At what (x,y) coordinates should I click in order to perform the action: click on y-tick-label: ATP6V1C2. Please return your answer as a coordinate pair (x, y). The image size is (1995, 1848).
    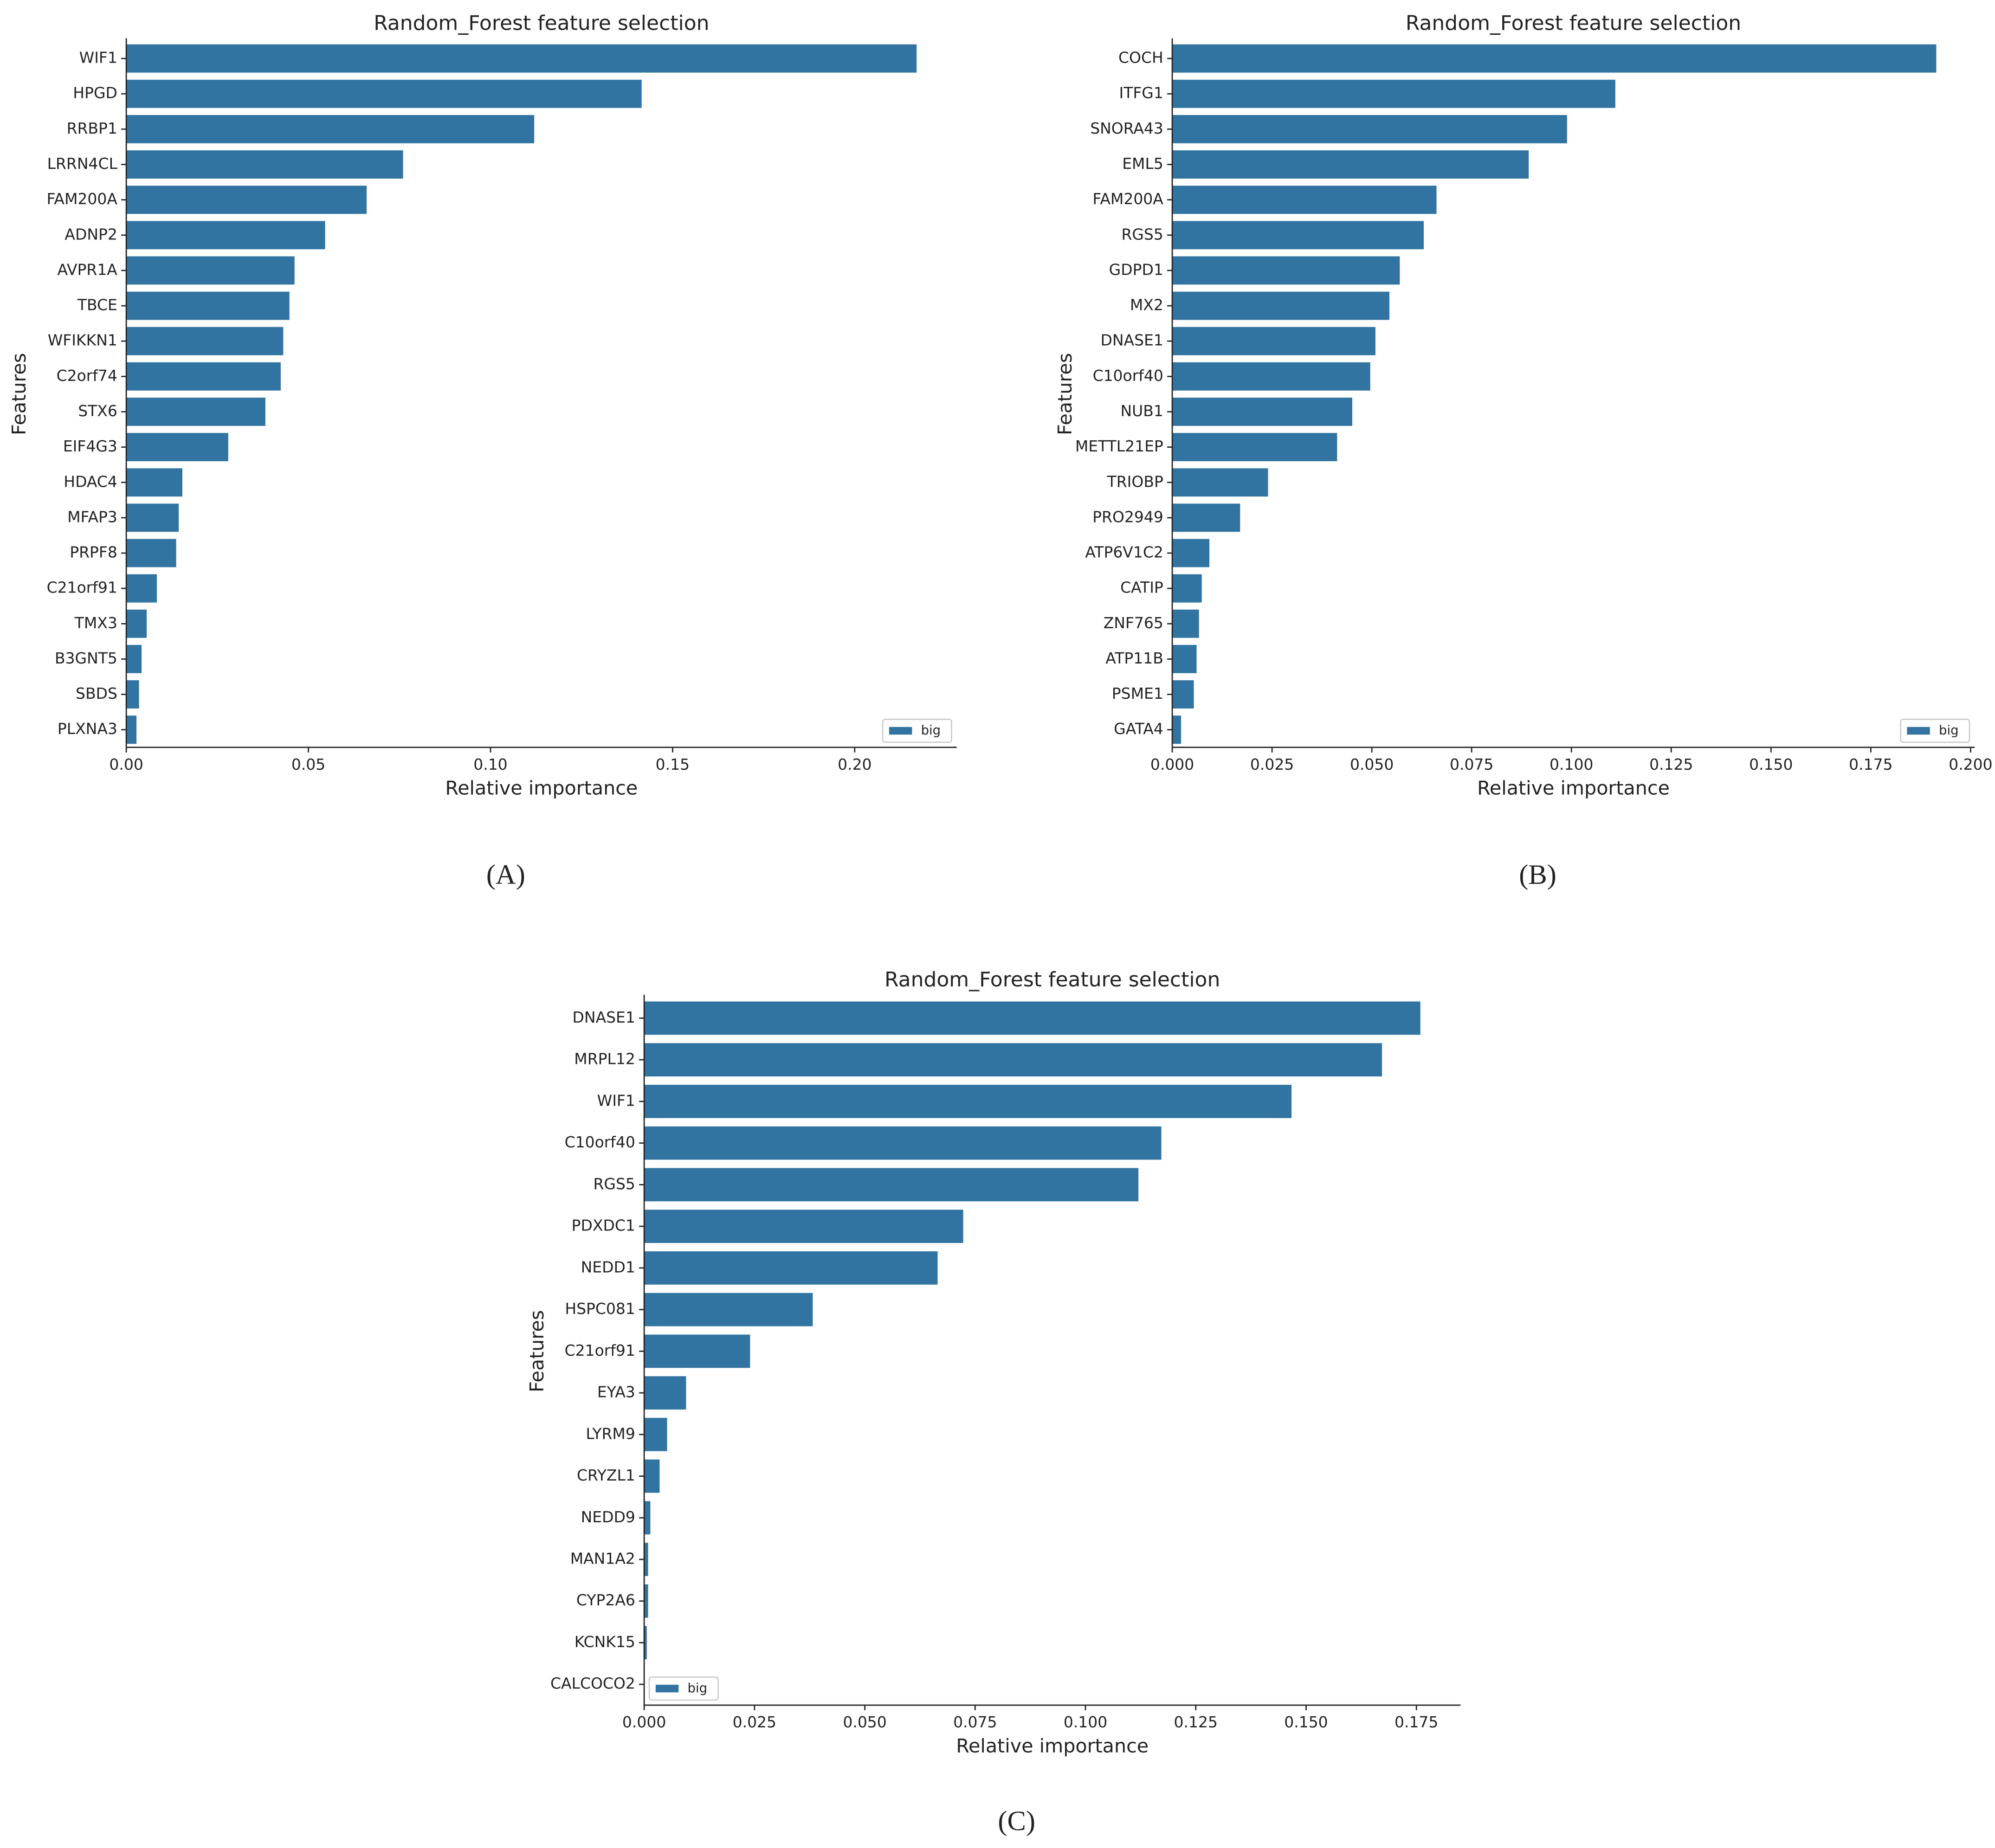
    Looking at the image, I should click on (1124, 552).